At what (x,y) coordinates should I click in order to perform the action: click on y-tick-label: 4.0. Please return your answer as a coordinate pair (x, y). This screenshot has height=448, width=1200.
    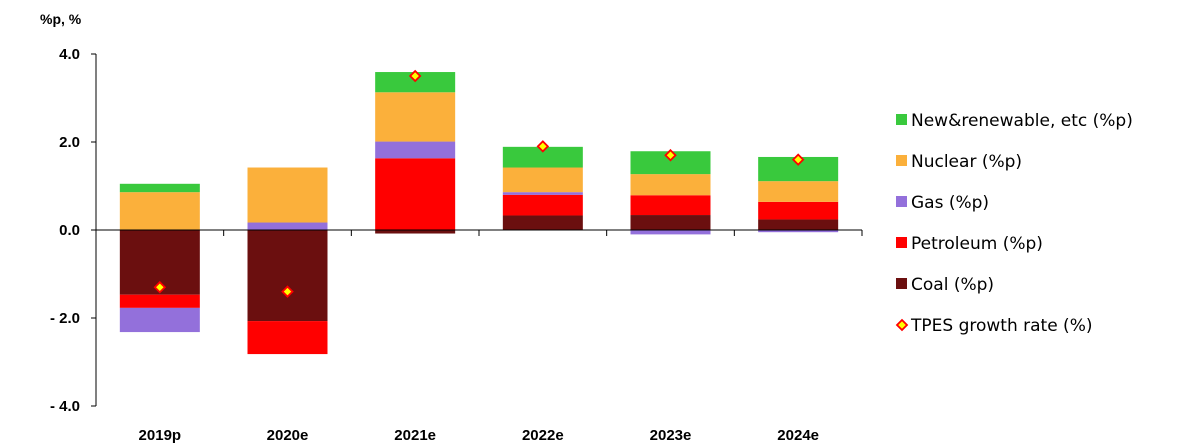
    Looking at the image, I should click on (69, 54).